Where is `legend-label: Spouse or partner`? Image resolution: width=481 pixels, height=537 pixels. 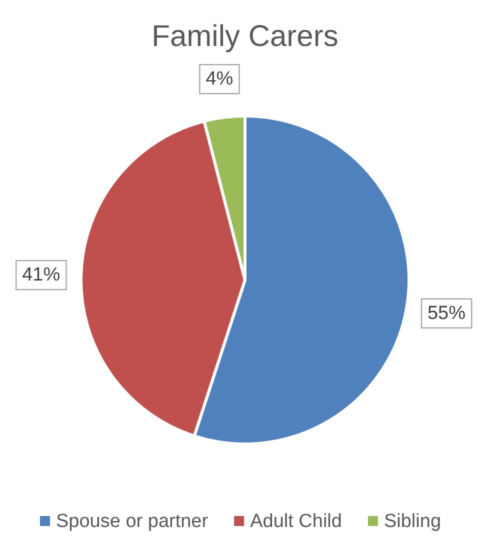
legend-label: Spouse or partner is located at coordinates (132, 521).